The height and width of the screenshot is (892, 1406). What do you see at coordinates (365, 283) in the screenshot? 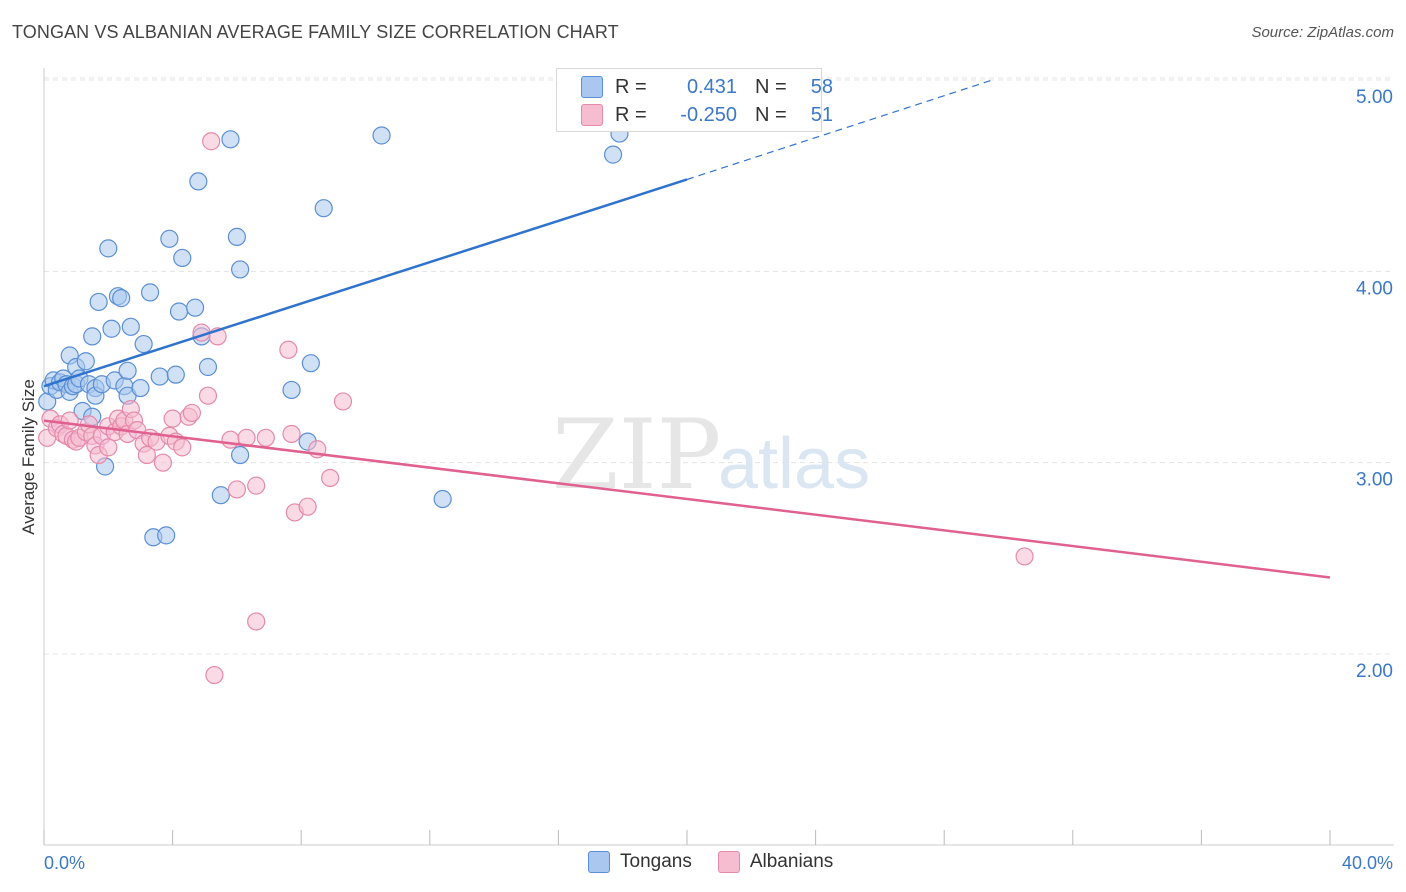
I see `tongan-trend-line` at bounding box center [365, 283].